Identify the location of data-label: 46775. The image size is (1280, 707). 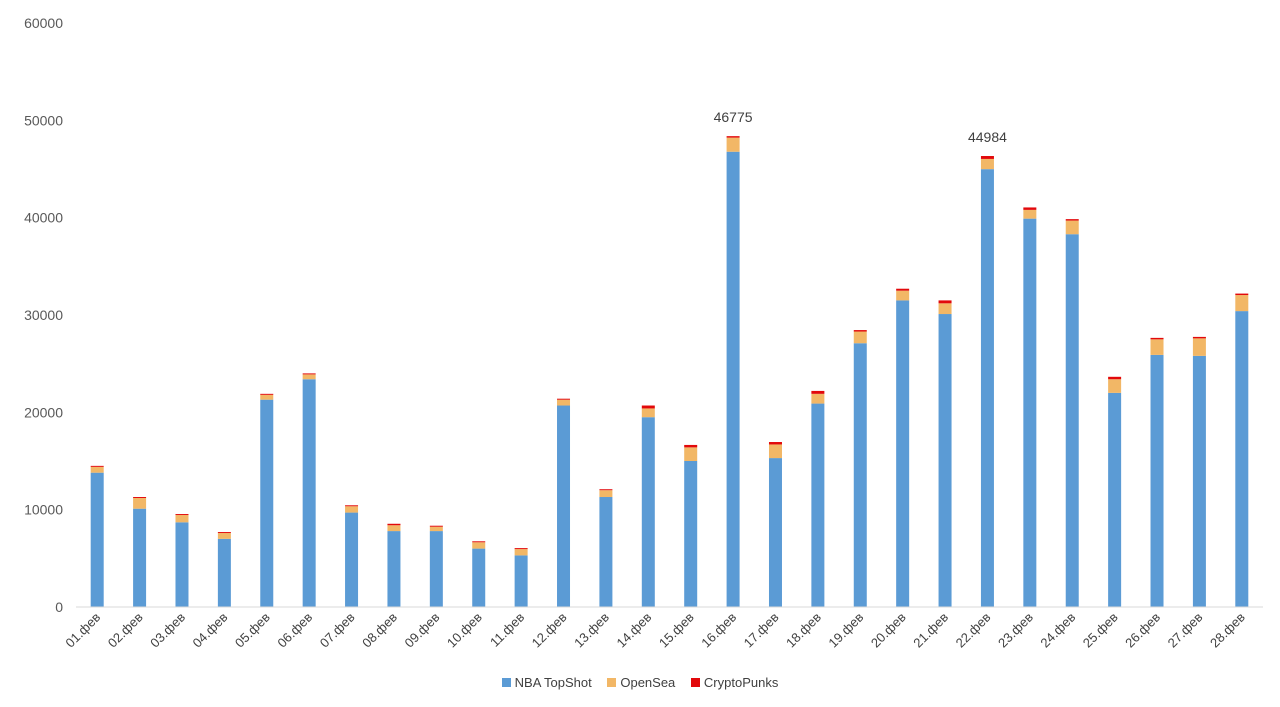
(733, 117).